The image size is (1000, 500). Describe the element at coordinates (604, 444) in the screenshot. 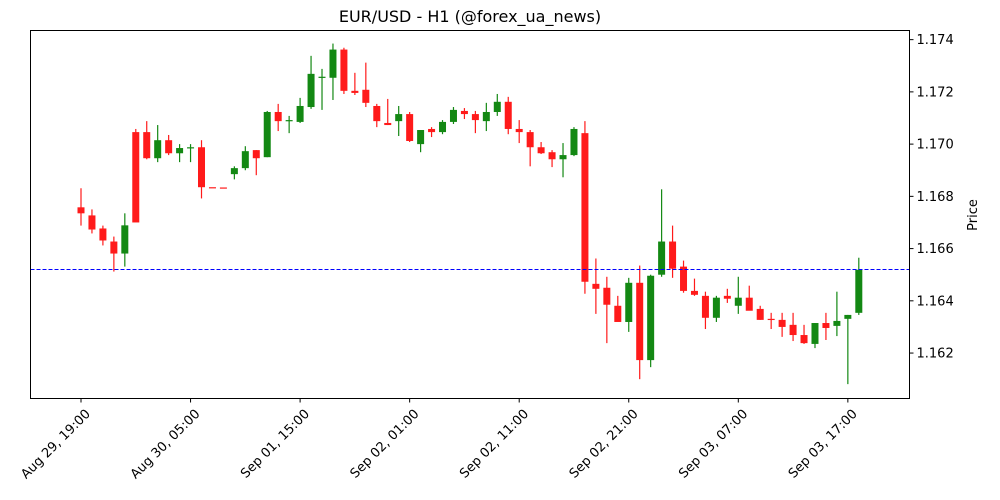

I see `x-tick-label: Sep 02, 21:00` at that location.